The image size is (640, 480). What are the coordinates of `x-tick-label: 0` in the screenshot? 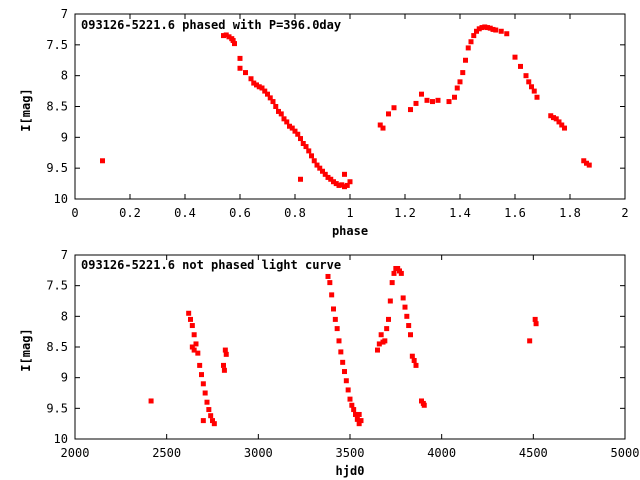 It's located at (74, 213).